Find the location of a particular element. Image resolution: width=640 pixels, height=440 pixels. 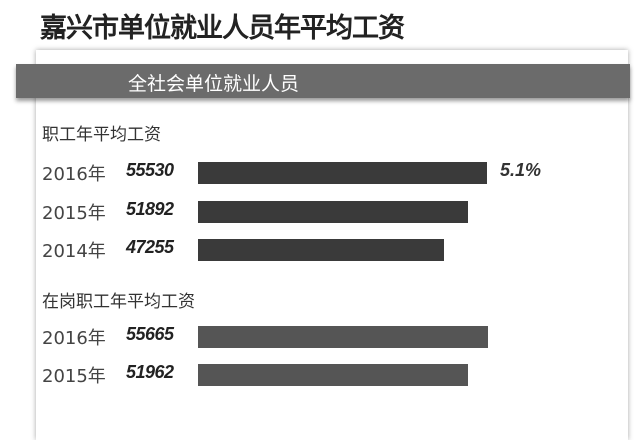

value-label: 55665 is located at coordinates (150, 334).